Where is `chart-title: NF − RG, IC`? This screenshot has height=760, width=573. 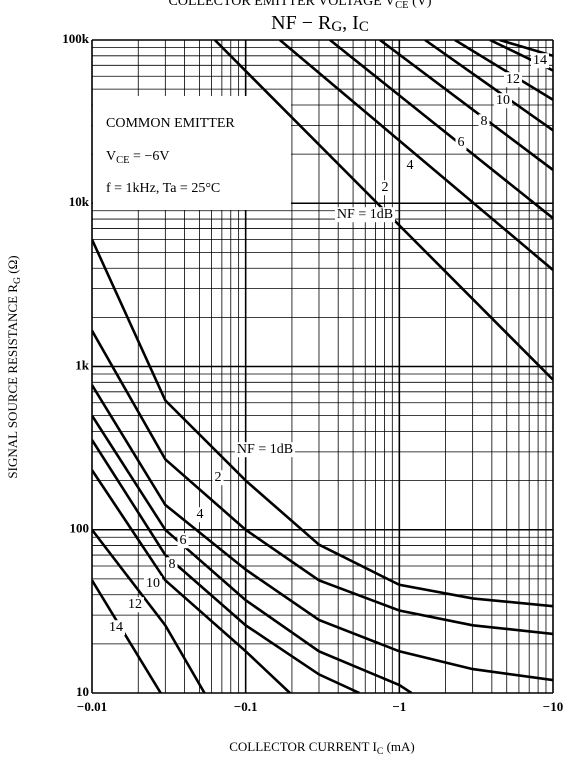
chart-title: NF − RG, IC is located at coordinates (320, 24).